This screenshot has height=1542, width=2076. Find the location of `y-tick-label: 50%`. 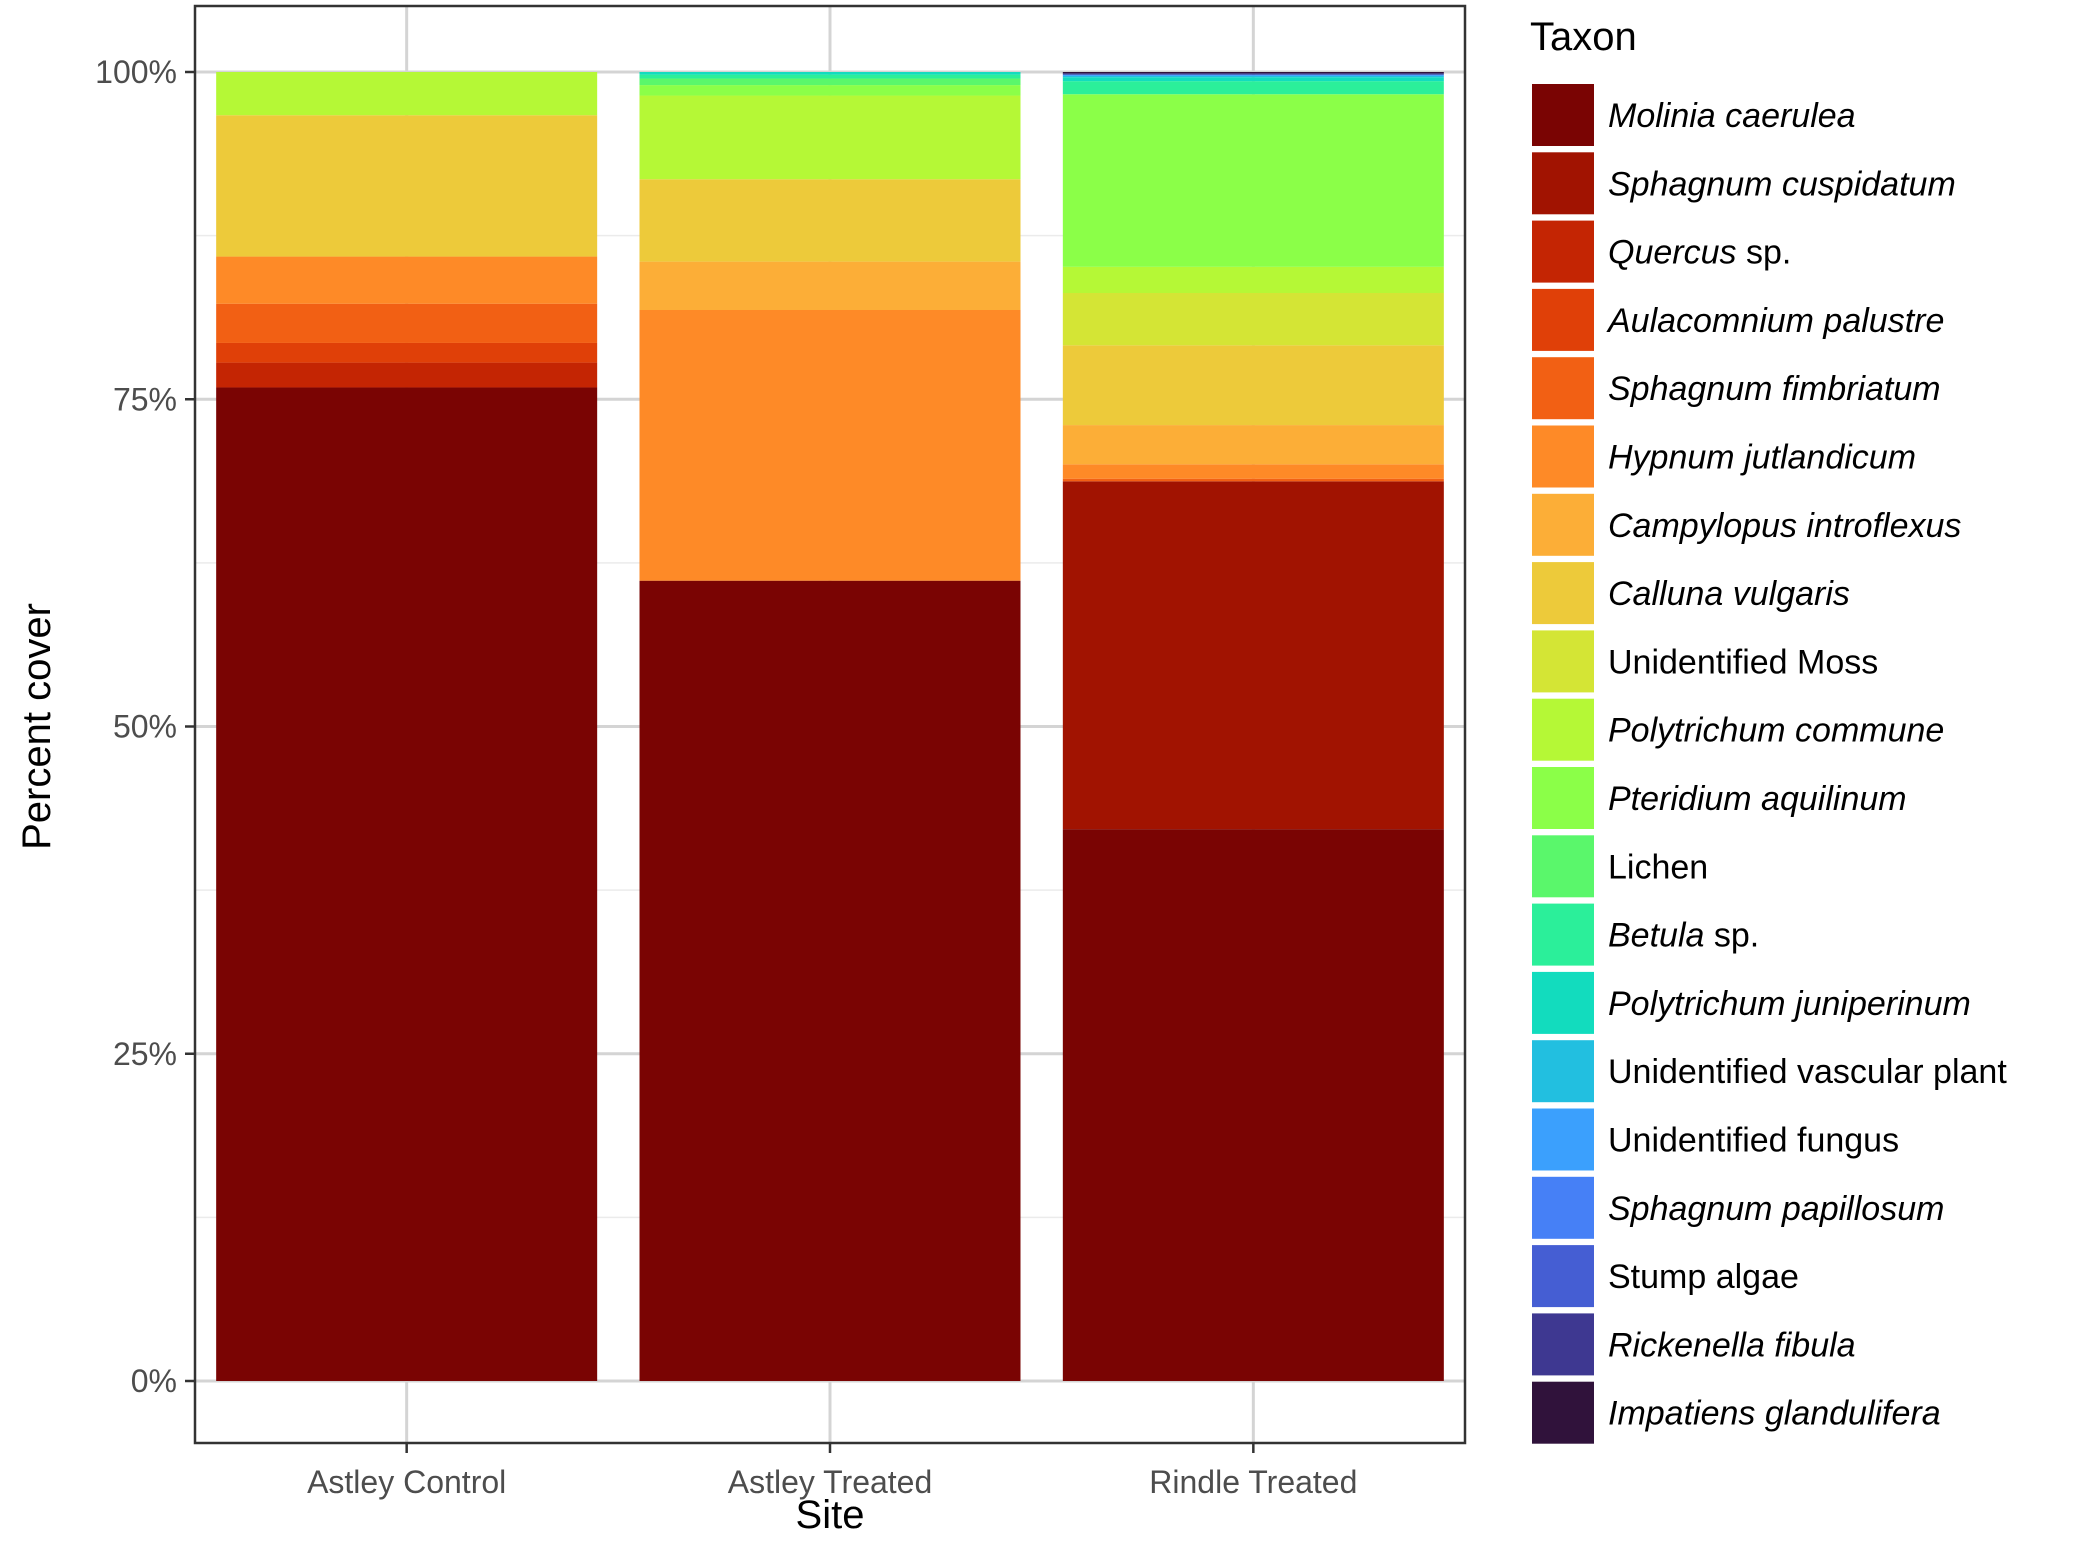

y-tick-label: 50% is located at coordinates (145, 727).